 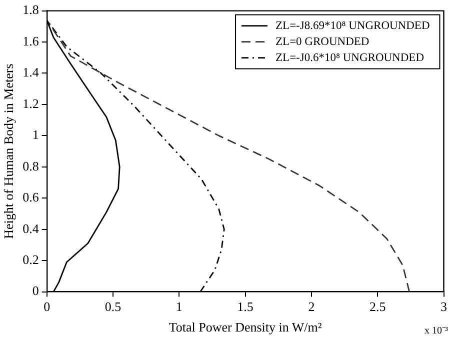 What do you see at coordinates (113, 306) in the screenshot?
I see `x-tick-label: 0.5` at bounding box center [113, 306].